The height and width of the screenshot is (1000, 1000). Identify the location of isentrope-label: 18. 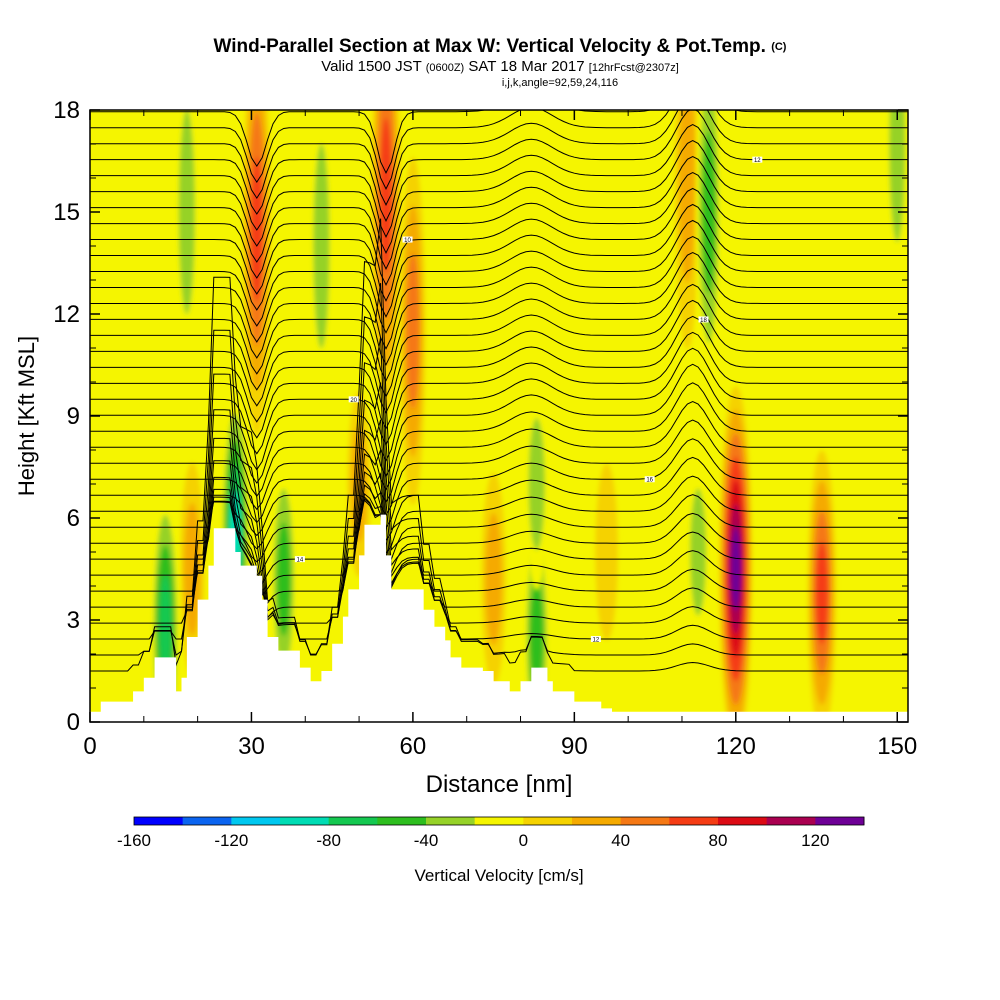
(703, 321).